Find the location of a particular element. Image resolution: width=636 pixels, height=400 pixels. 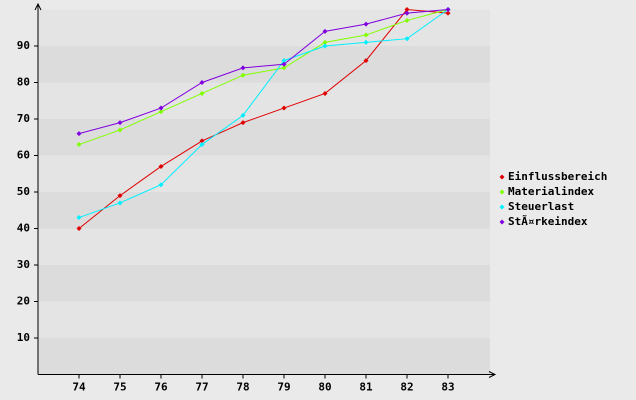

x-tick-label: 79 is located at coordinates (283, 387).